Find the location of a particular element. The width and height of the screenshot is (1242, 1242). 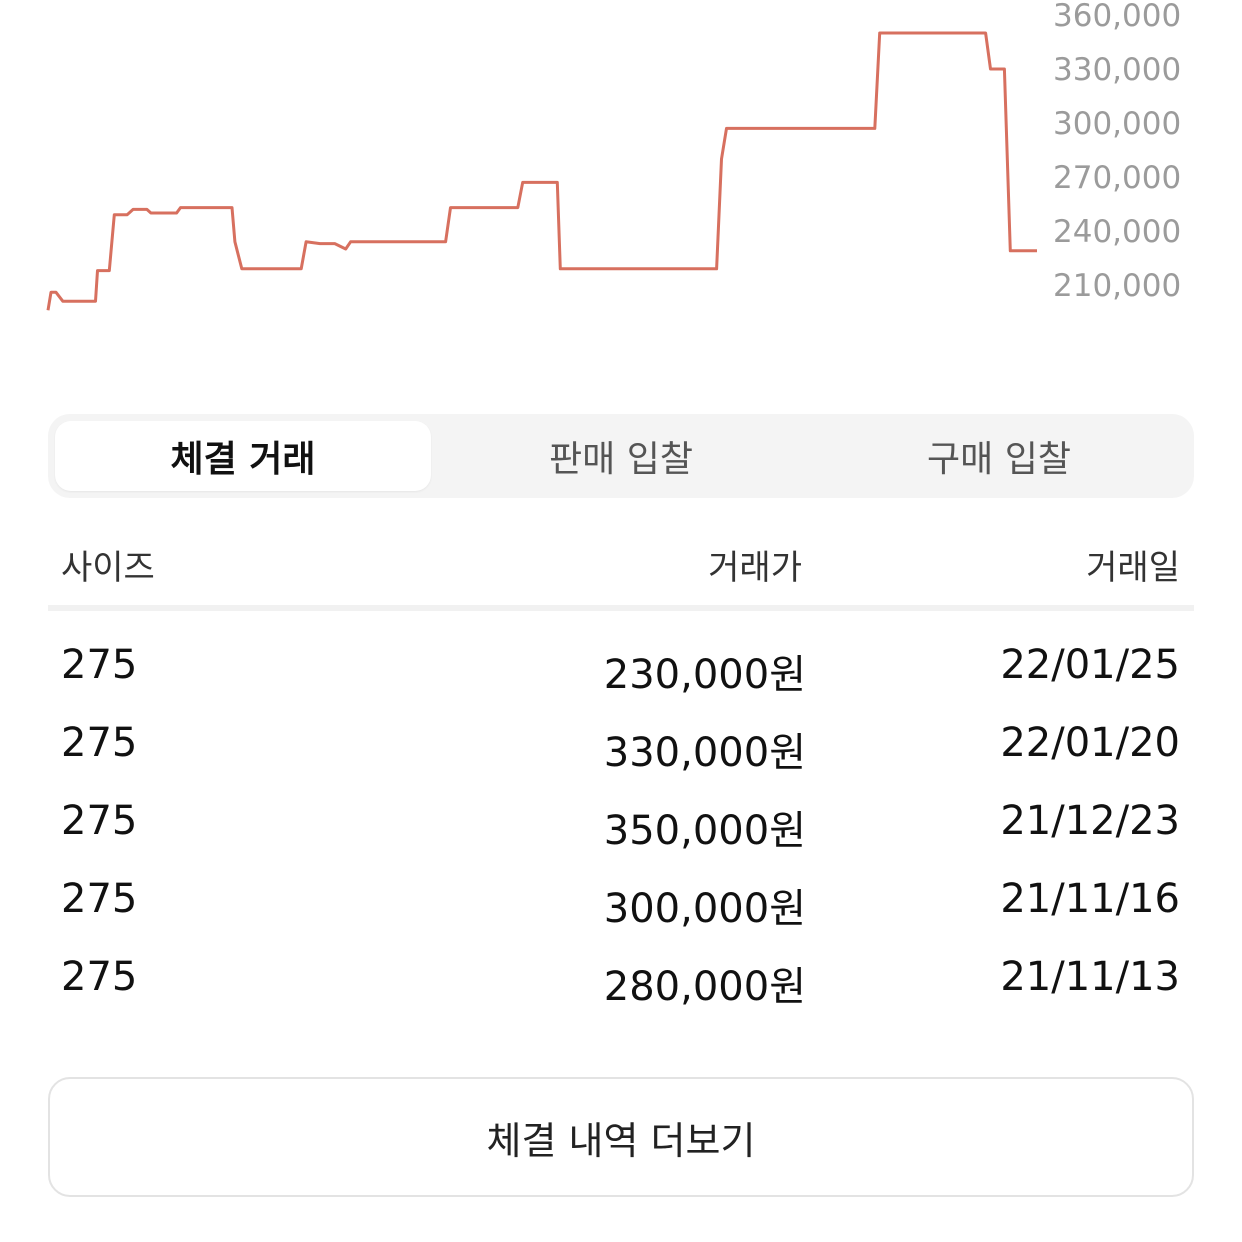

table-row: 275 300,000원 21/11/16 is located at coordinates (621, 903).